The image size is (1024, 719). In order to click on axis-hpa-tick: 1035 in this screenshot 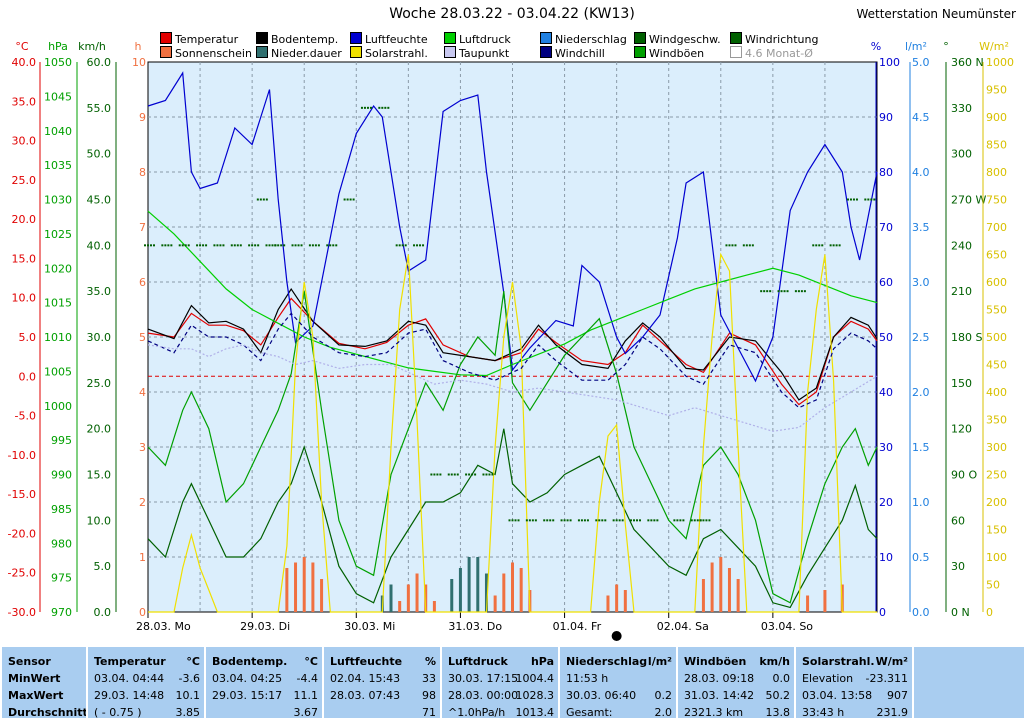, I will do `click(58, 165)`.